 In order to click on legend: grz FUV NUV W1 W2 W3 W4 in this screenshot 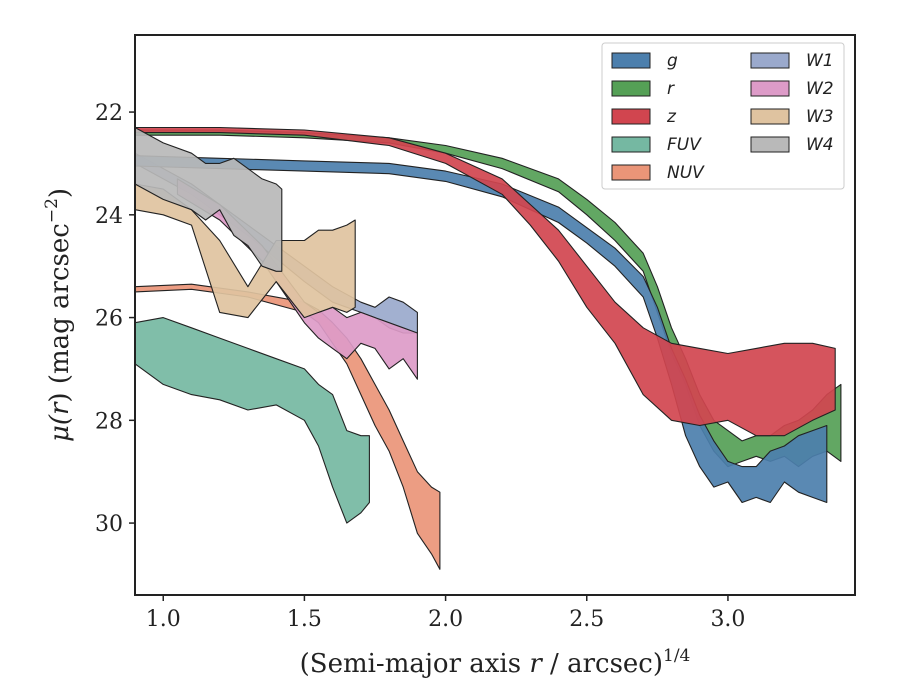, I will do `click(723, 116)`.